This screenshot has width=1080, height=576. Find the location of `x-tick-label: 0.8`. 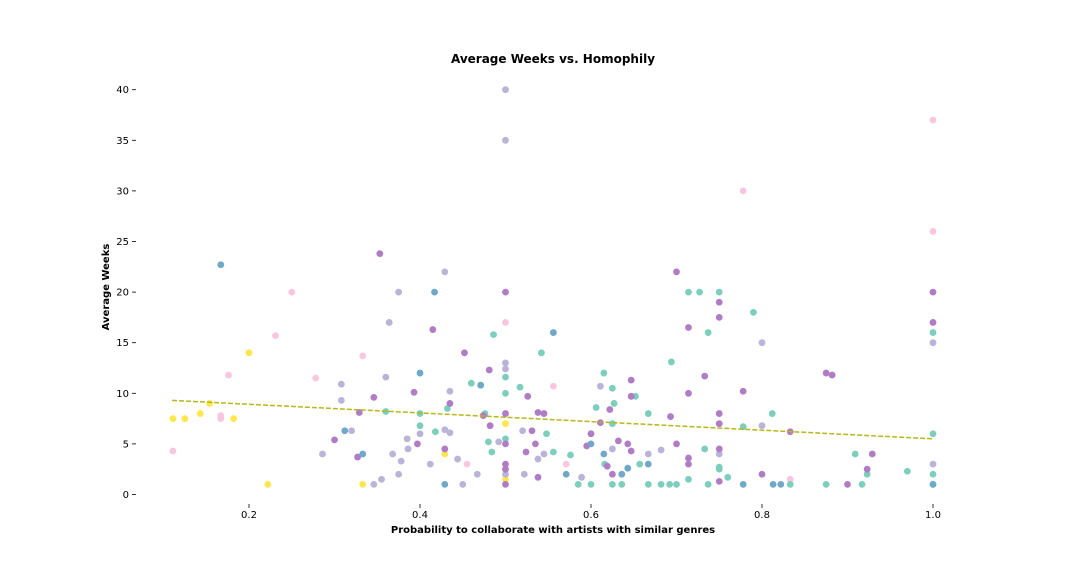

x-tick-label: 0.8 is located at coordinates (762, 515).